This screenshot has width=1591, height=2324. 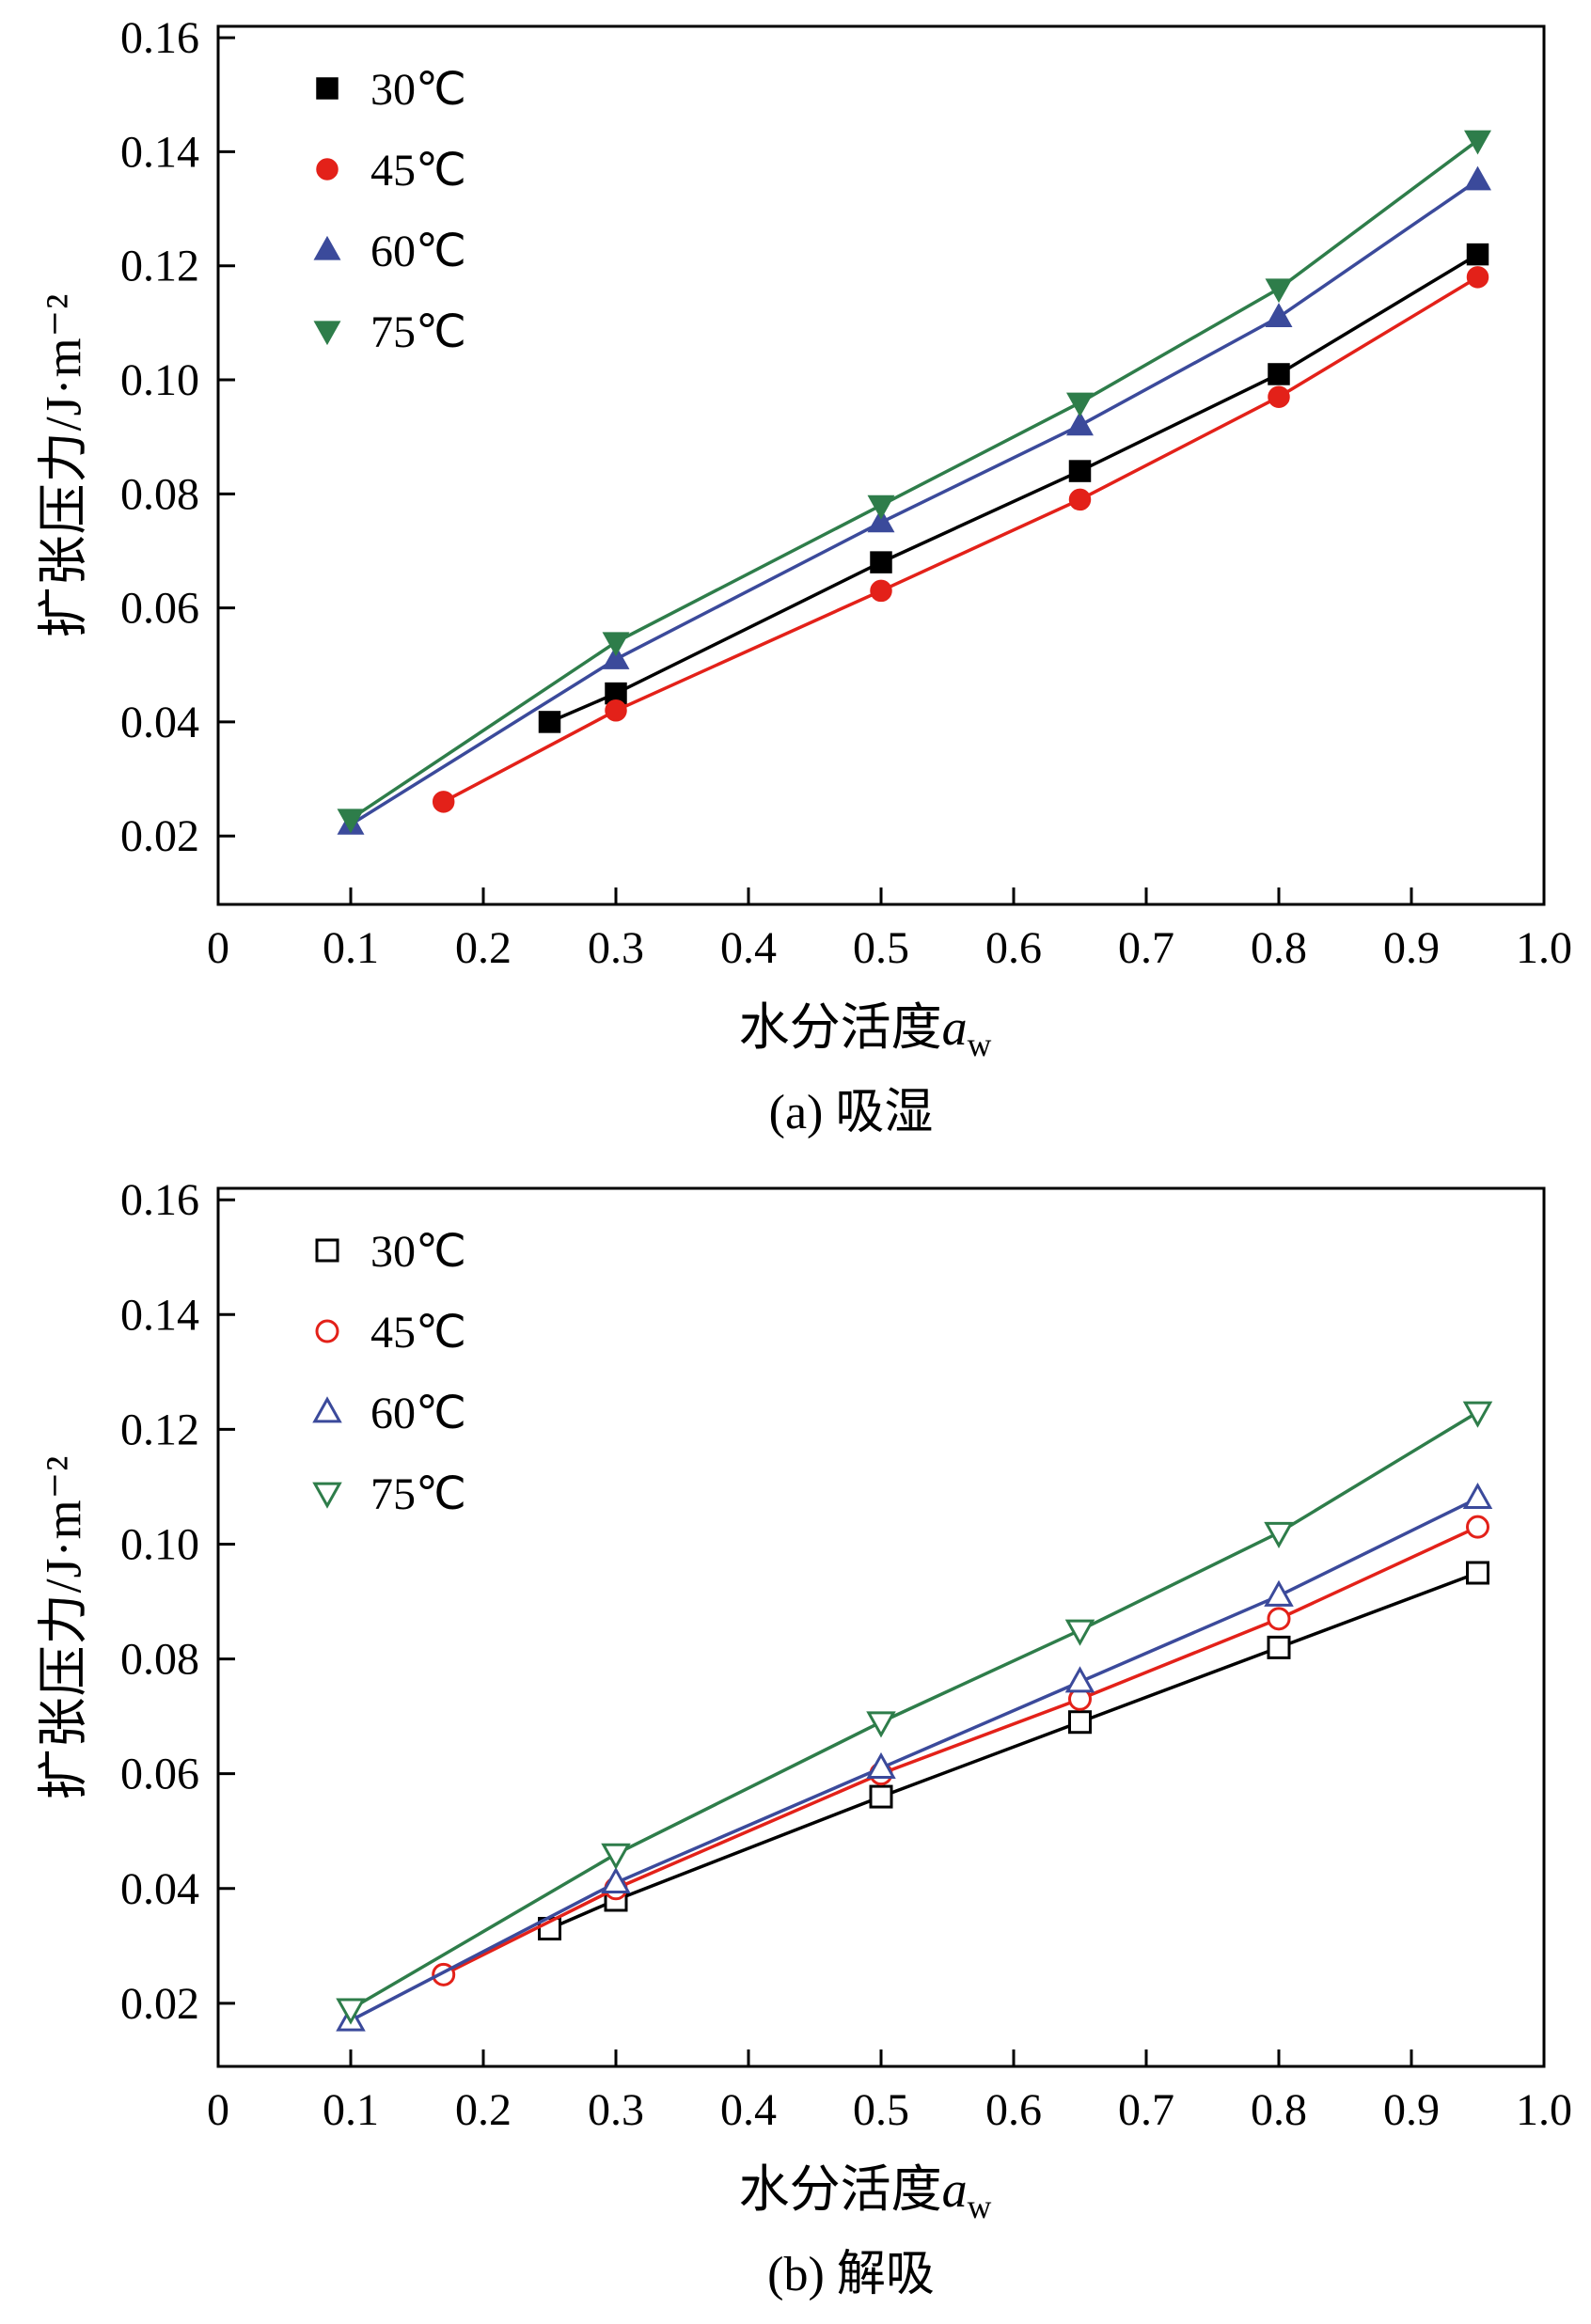 I want to click on chart-a-x-axis-label: 水分活度aw, so click(x=865, y=1031).